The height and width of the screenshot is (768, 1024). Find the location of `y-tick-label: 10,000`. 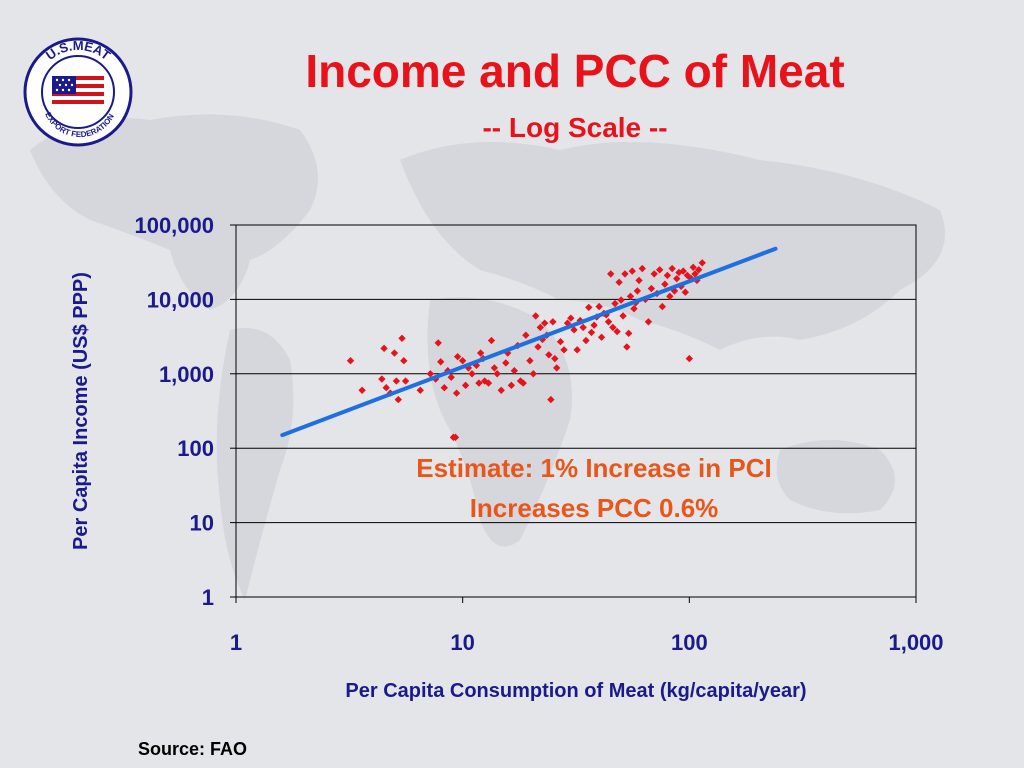

y-tick-label: 10,000 is located at coordinates (180, 299).